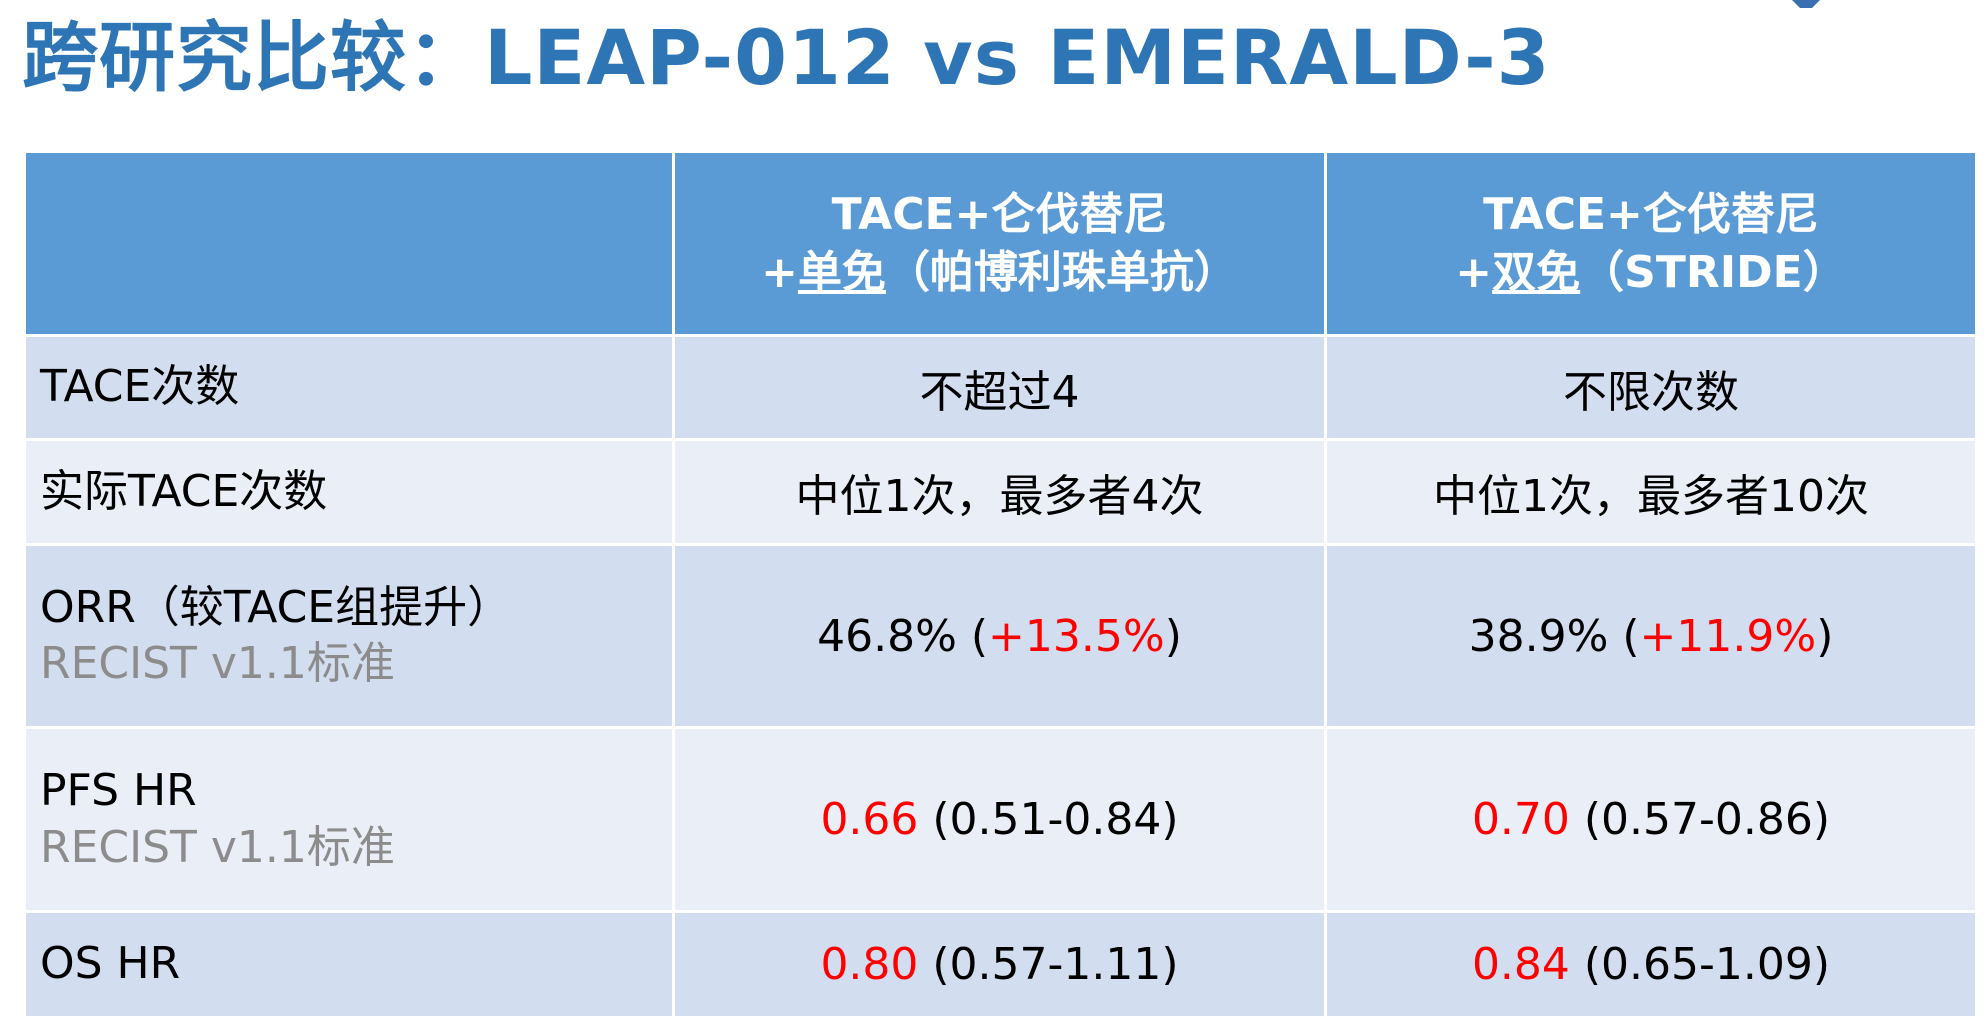 This screenshot has width=1986, height=1030. What do you see at coordinates (1061, 272) in the screenshot?
I see `header-leap012-drug: （帕博利珠单抗）` at bounding box center [1061, 272].